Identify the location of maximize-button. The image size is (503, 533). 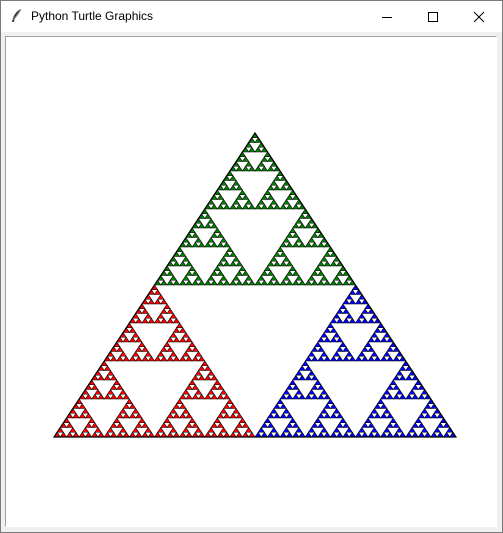
(433, 16).